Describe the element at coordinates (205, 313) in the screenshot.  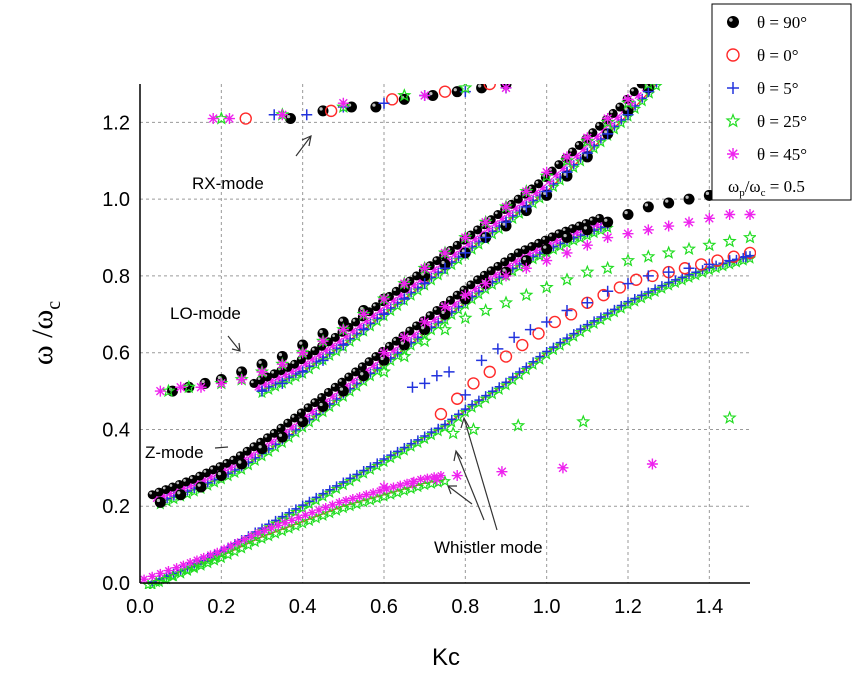
I see `annotation-lo-mode: LO-mode` at that location.